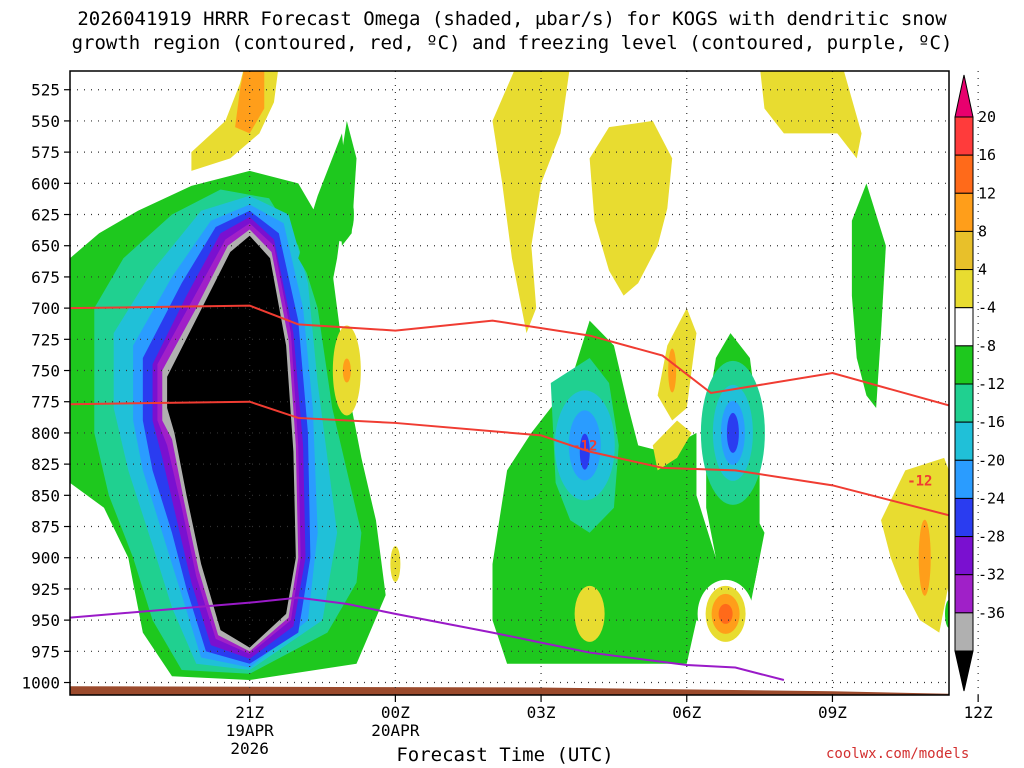  I want to click on omega-ascent-right, so click(868, 295).